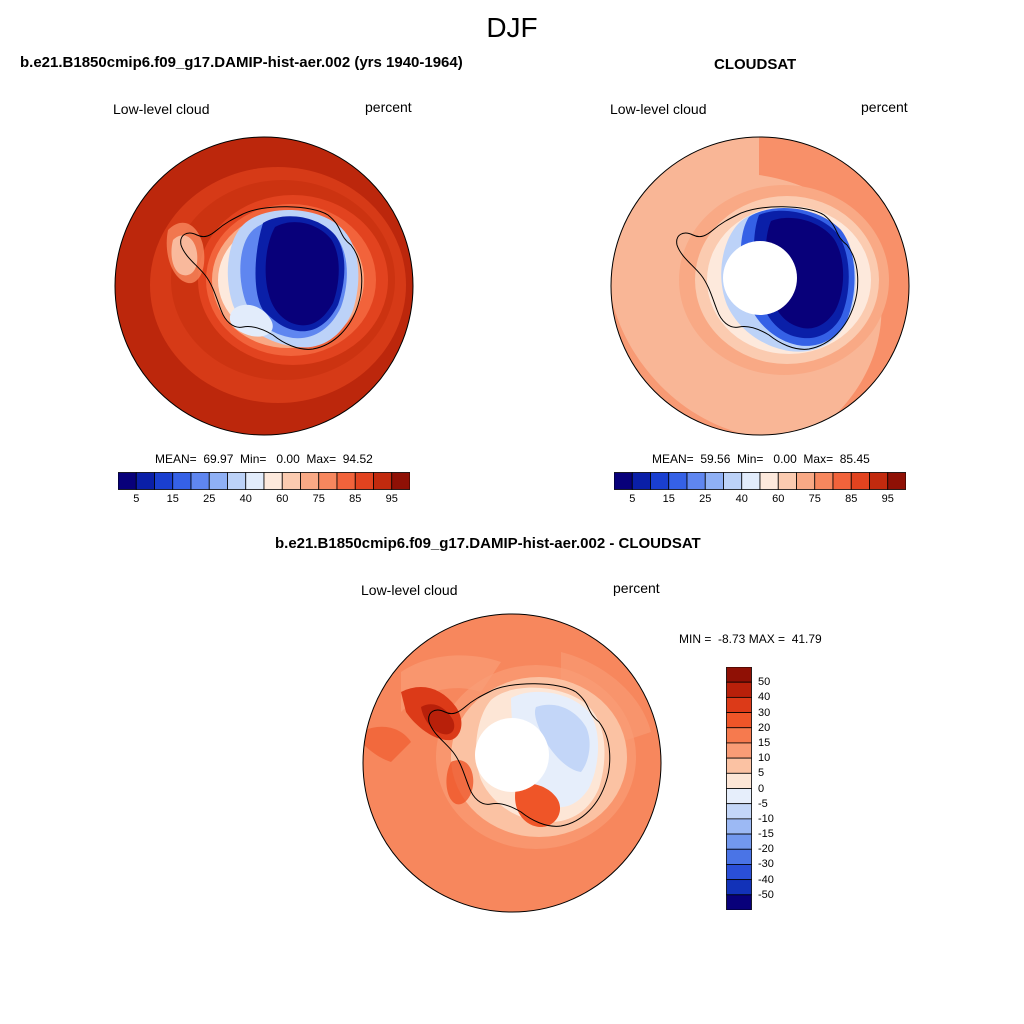 The width and height of the screenshot is (1024, 1024). What do you see at coordinates (761, 788) in the screenshot?
I see `panel3-colorbar-tick-label: 0` at bounding box center [761, 788].